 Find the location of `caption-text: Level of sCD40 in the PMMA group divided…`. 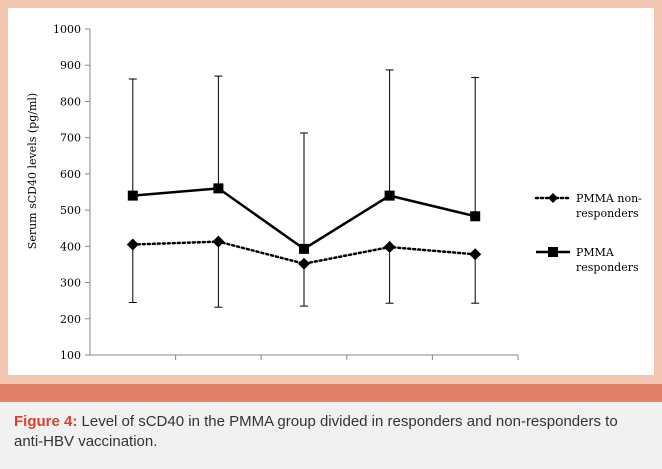

caption-text: Level of sCD40 in the PMMA group divided… is located at coordinates (316, 431).